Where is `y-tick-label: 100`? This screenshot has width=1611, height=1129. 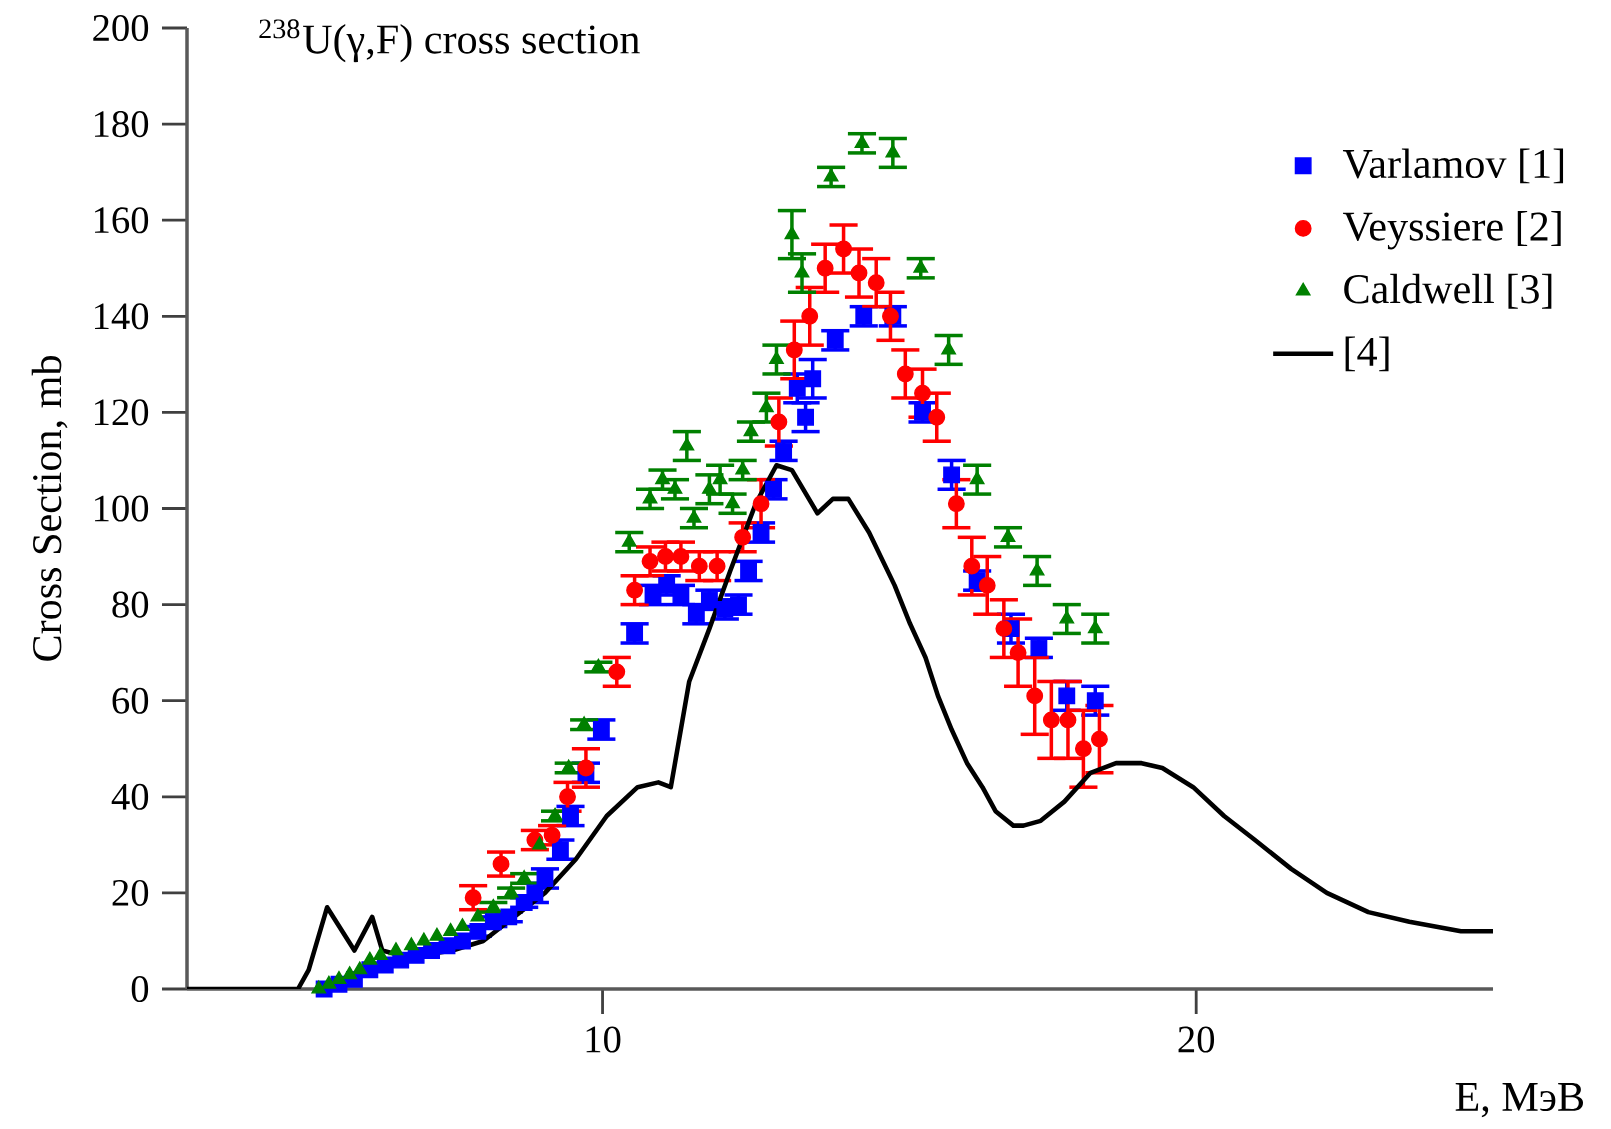
y-tick-label: 100 is located at coordinates (122, 508).